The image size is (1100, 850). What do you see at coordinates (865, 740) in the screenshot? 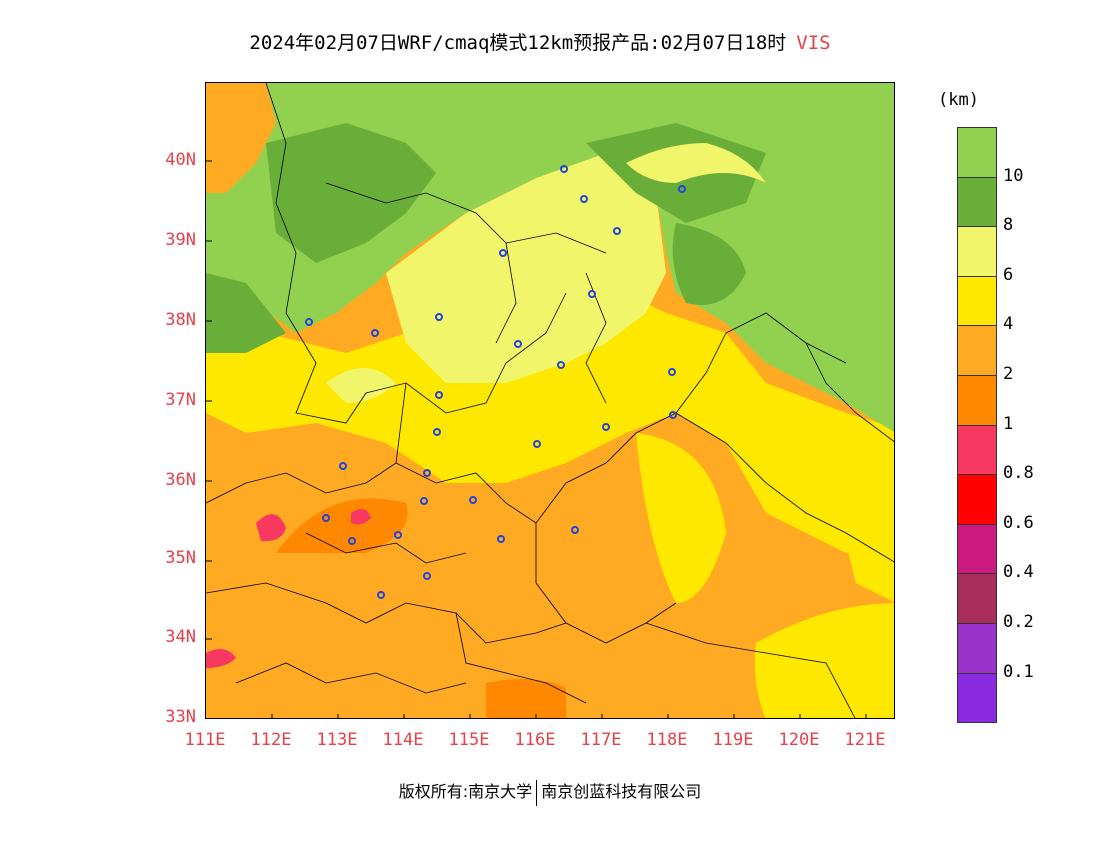
I see `lon-label: 121E` at bounding box center [865, 740].